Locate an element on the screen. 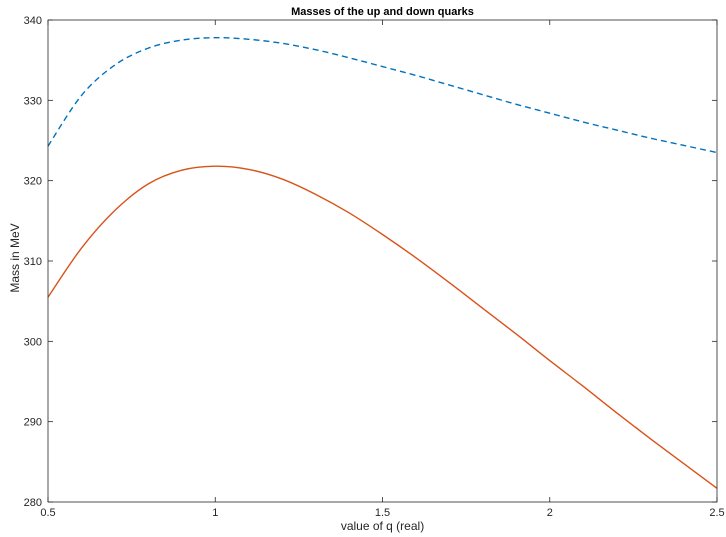 The image size is (726, 537). y-tick-label: 320 is located at coordinates (33, 182).